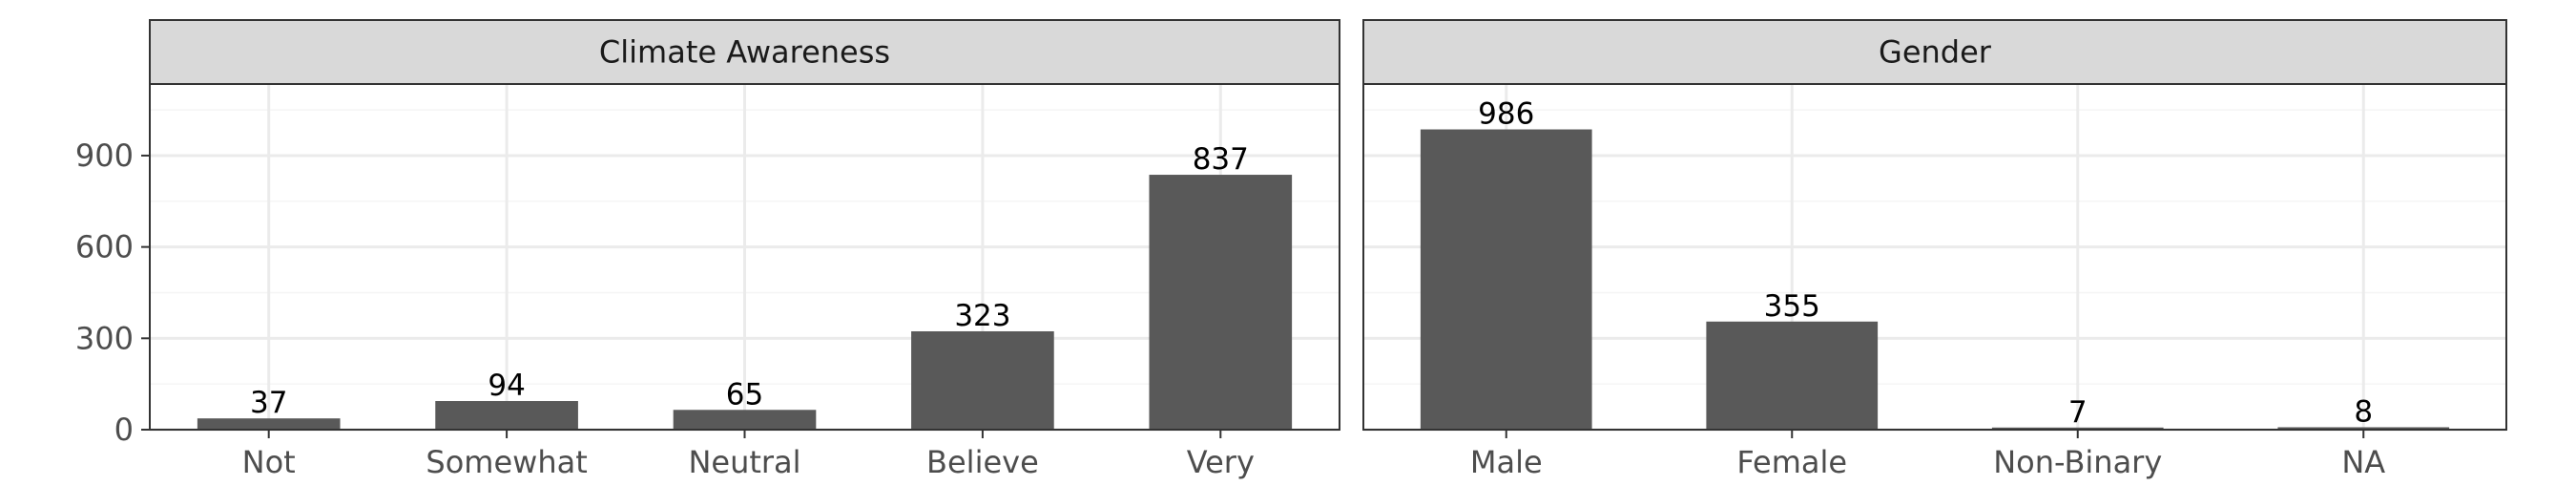 The width and height of the screenshot is (2576, 486). I want to click on y-tick-label: 600, so click(104, 247).